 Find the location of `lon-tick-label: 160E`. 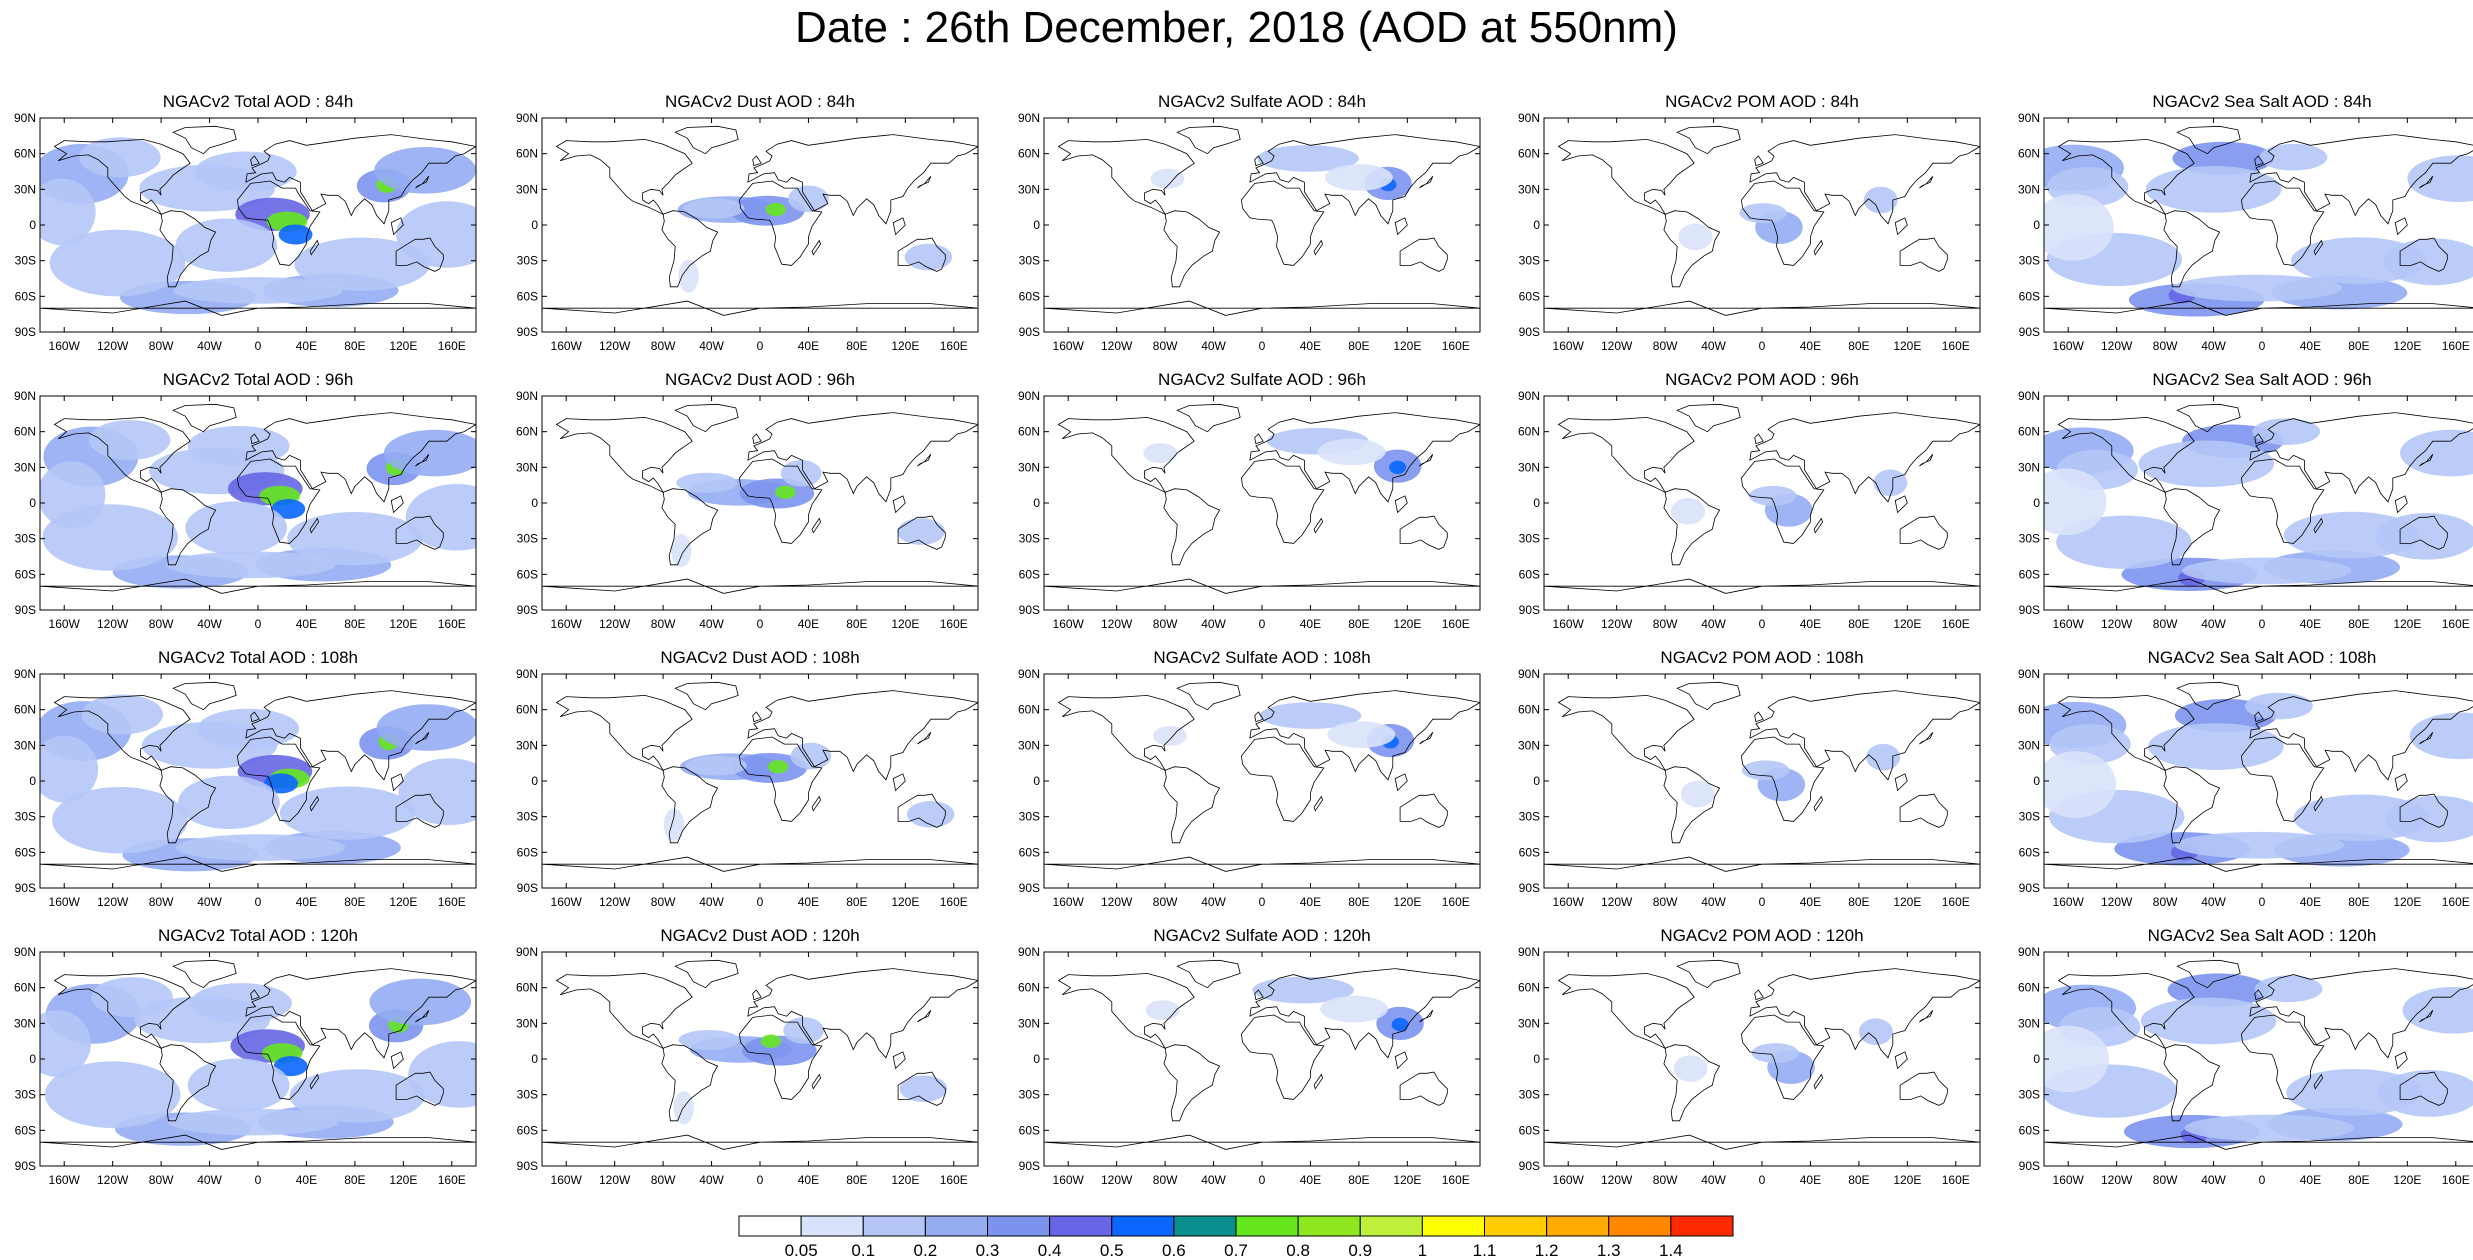

lon-tick-label: 160E is located at coordinates (1956, 1180).